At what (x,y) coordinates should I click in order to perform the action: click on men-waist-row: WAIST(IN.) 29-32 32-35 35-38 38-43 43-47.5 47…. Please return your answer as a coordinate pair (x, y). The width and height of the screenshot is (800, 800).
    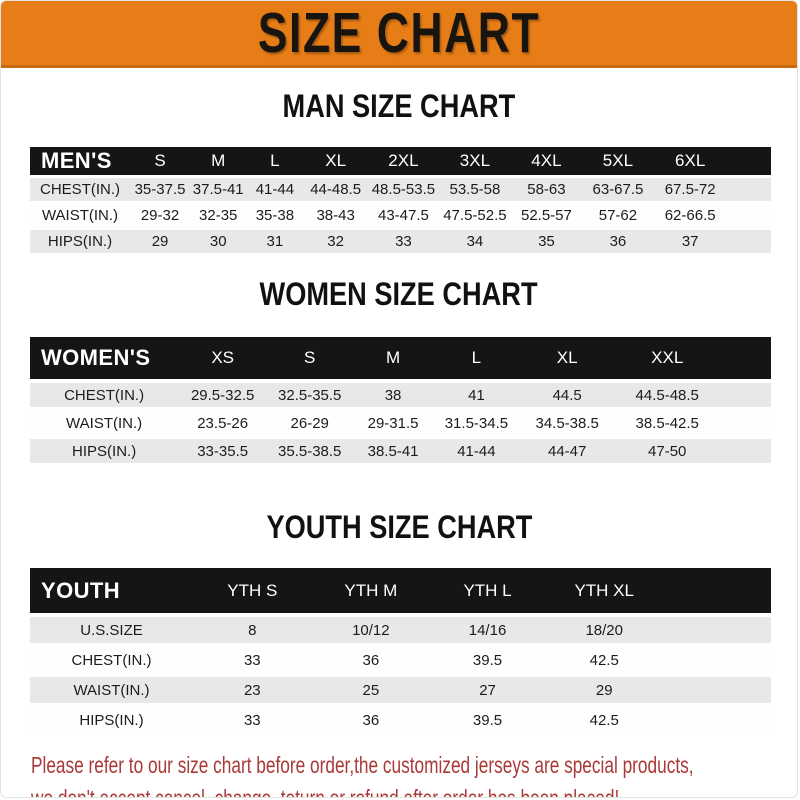
    Looking at the image, I should click on (400, 215).